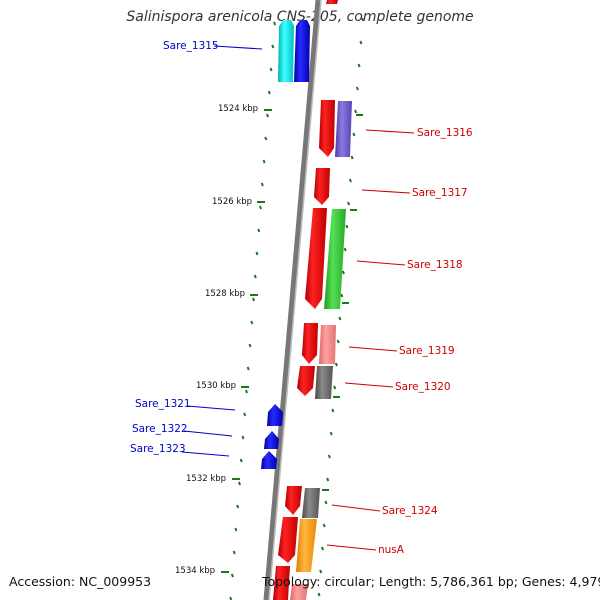  I want to click on cds-sare-1316-purple, so click(343, 129).